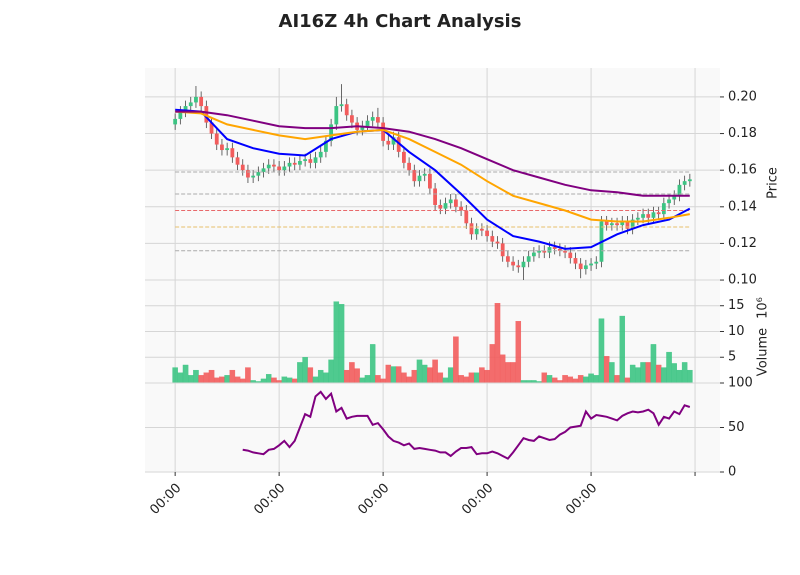 The image size is (800, 575). What do you see at coordinates (742, 280) in the screenshot?
I see `y-tick-label: 0.10` at bounding box center [742, 280].